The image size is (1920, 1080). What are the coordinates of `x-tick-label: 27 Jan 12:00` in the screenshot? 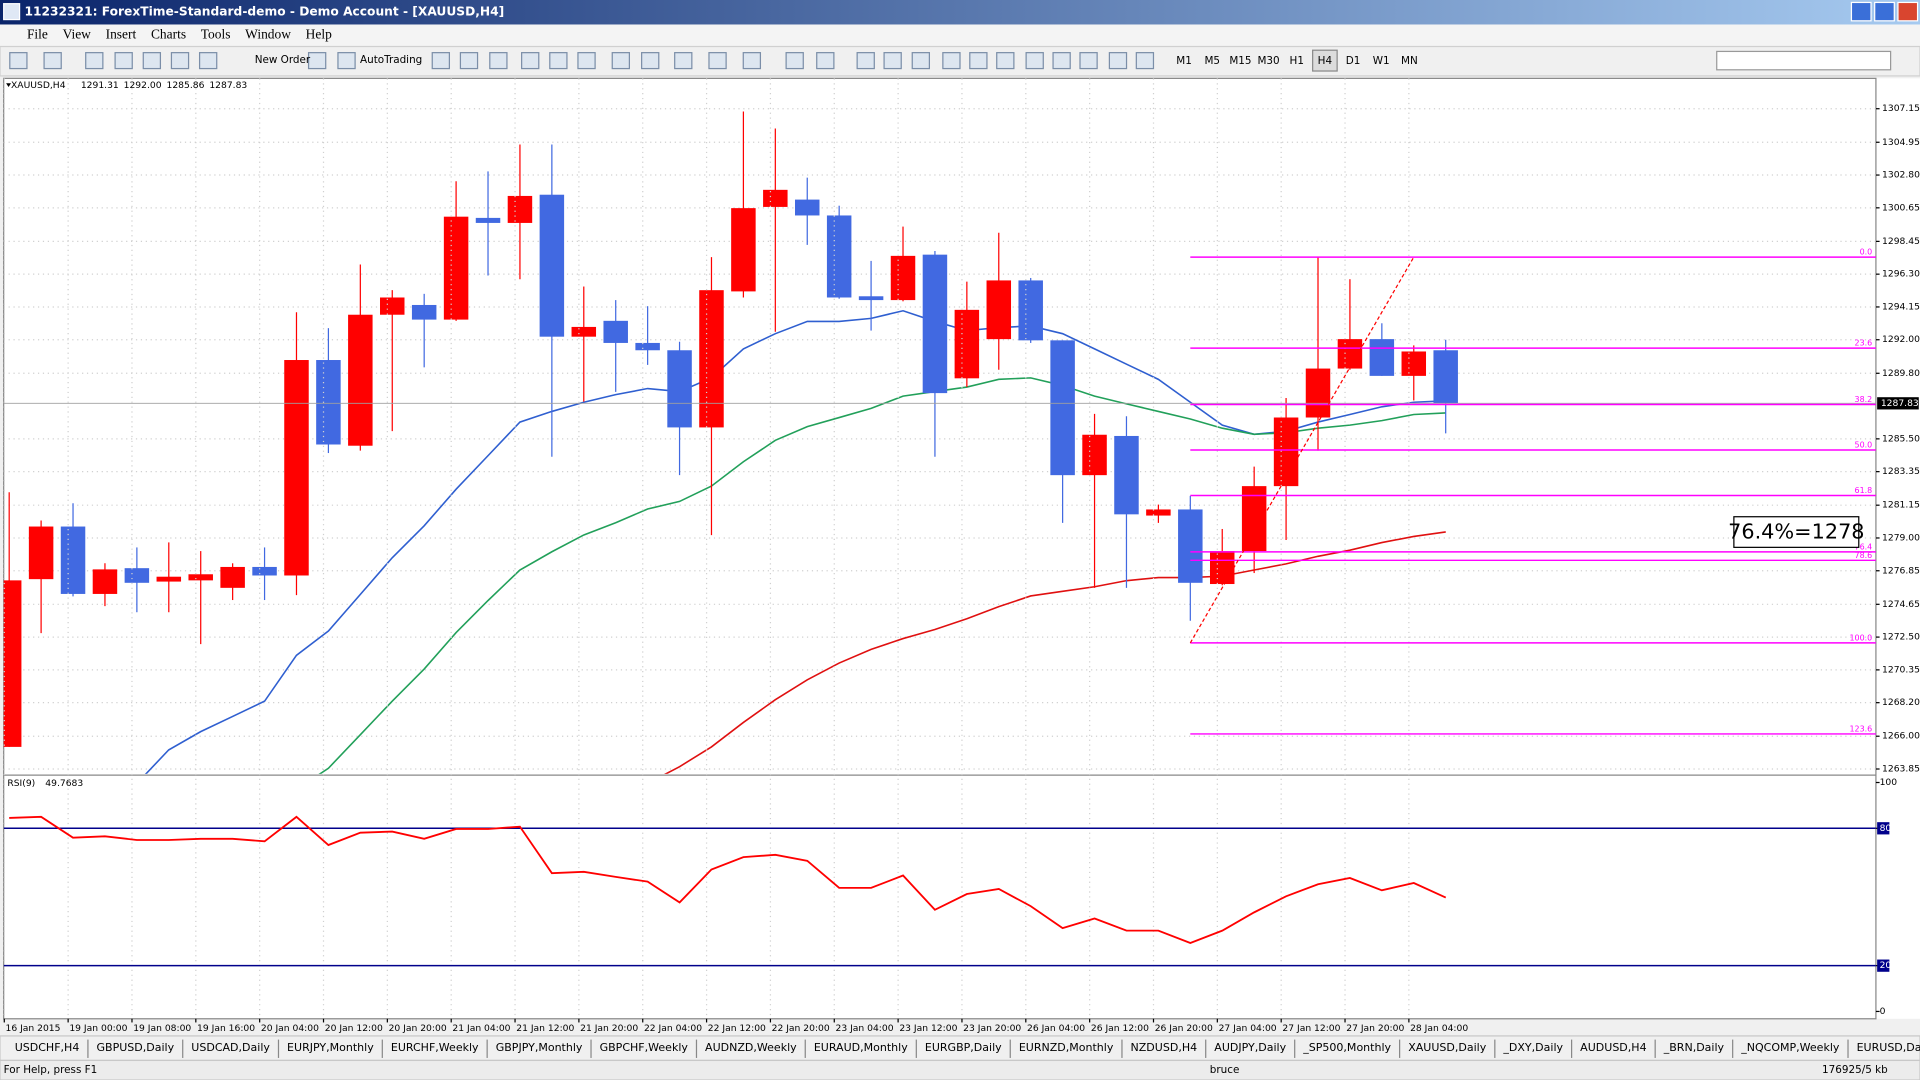 It's located at (1311, 1028).